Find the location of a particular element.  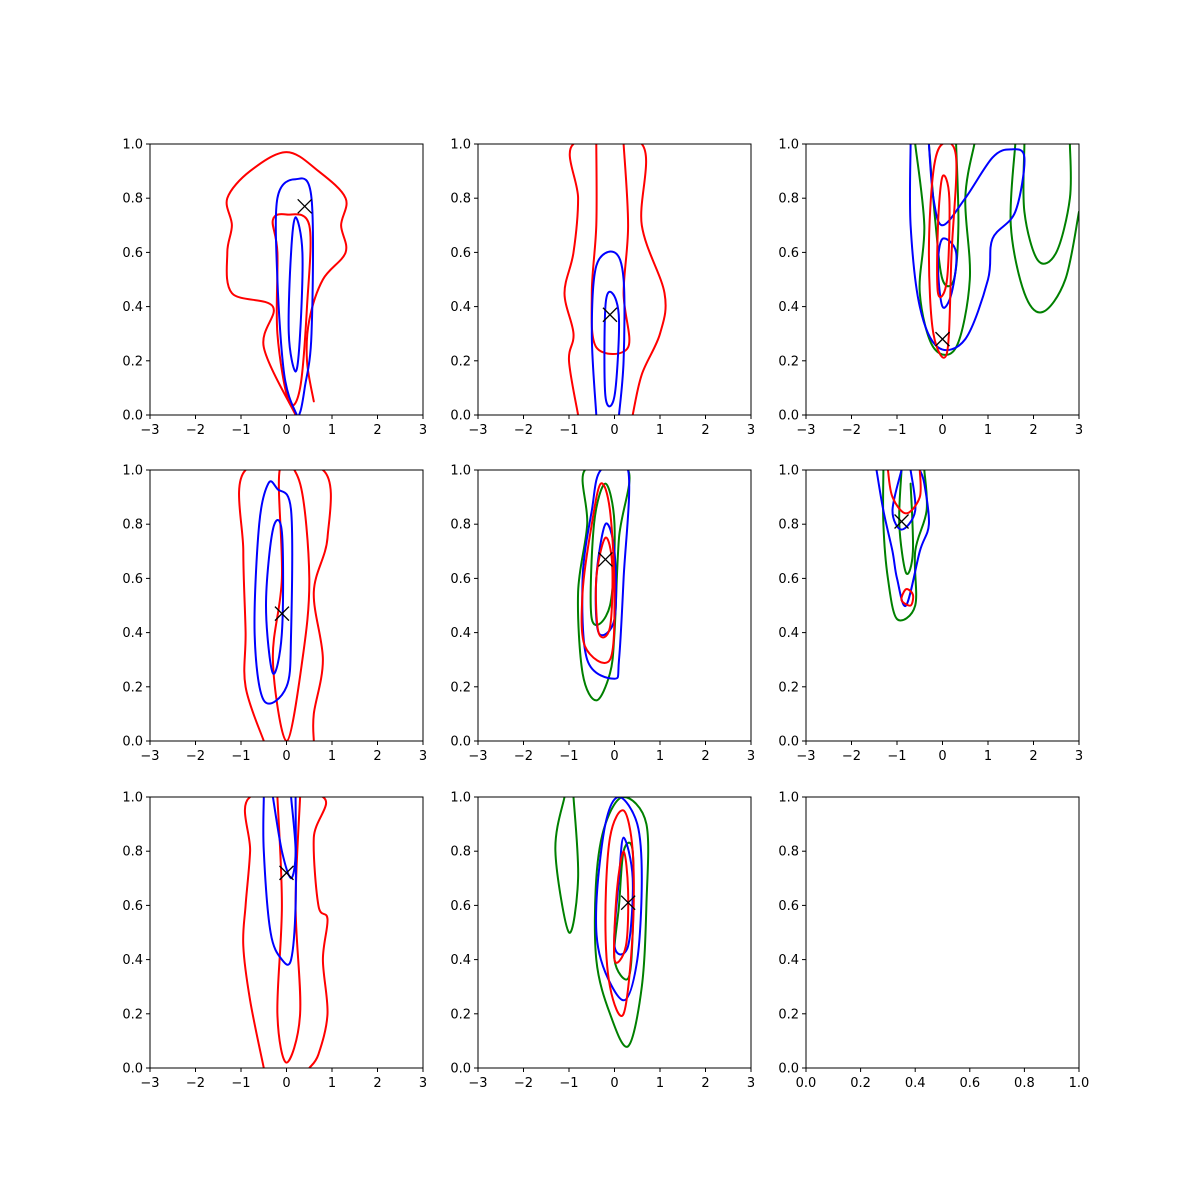

subplot-4: −3 −2 −1 0 1 2 3 0.0 0.2 0.4 0.6 0.8 1.0 is located at coordinates (274, 614).